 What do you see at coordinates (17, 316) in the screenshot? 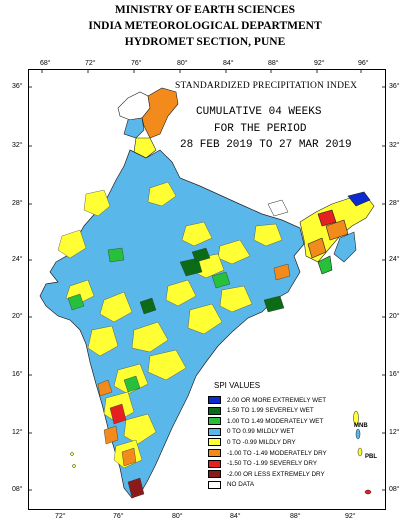
I see `lat-label-left-20: 20°` at bounding box center [17, 316].